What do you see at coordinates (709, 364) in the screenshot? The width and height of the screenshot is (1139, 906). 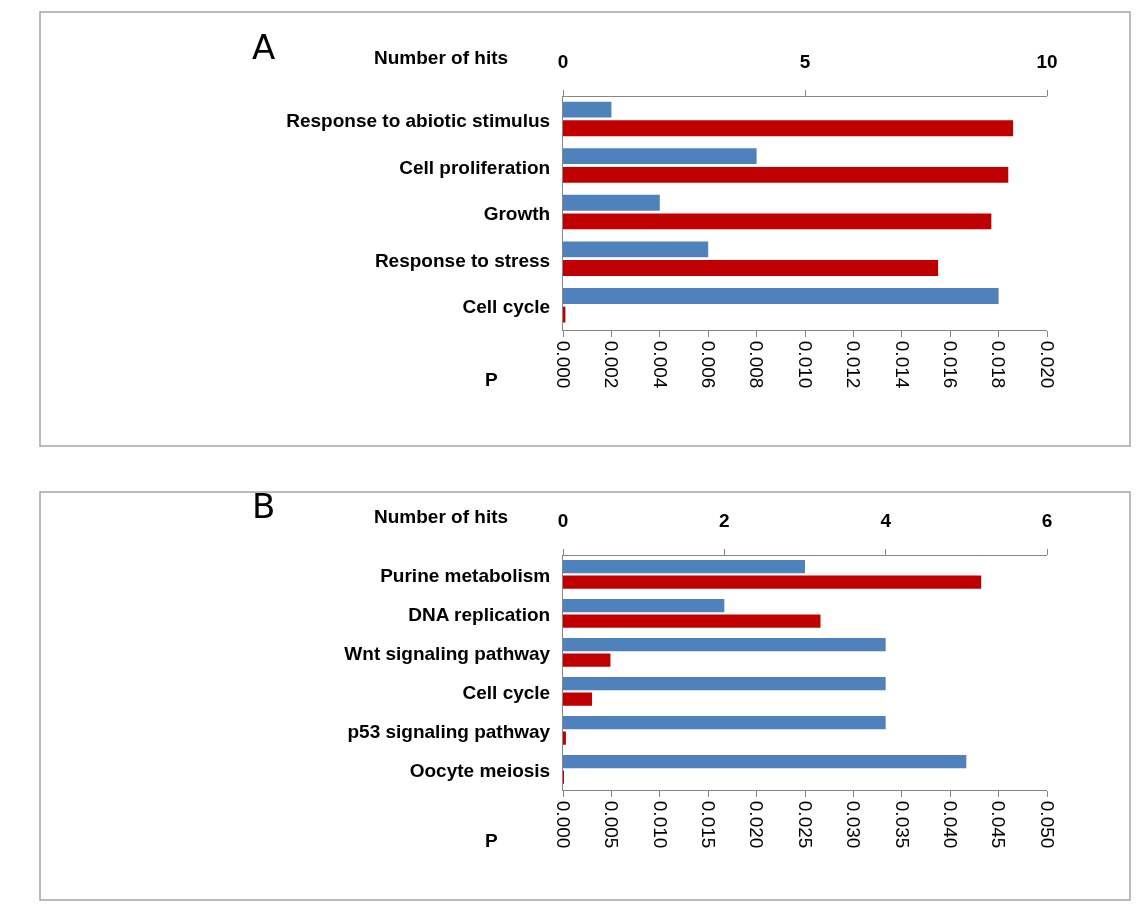 I see `x-tick-label: 0.006` at bounding box center [709, 364].